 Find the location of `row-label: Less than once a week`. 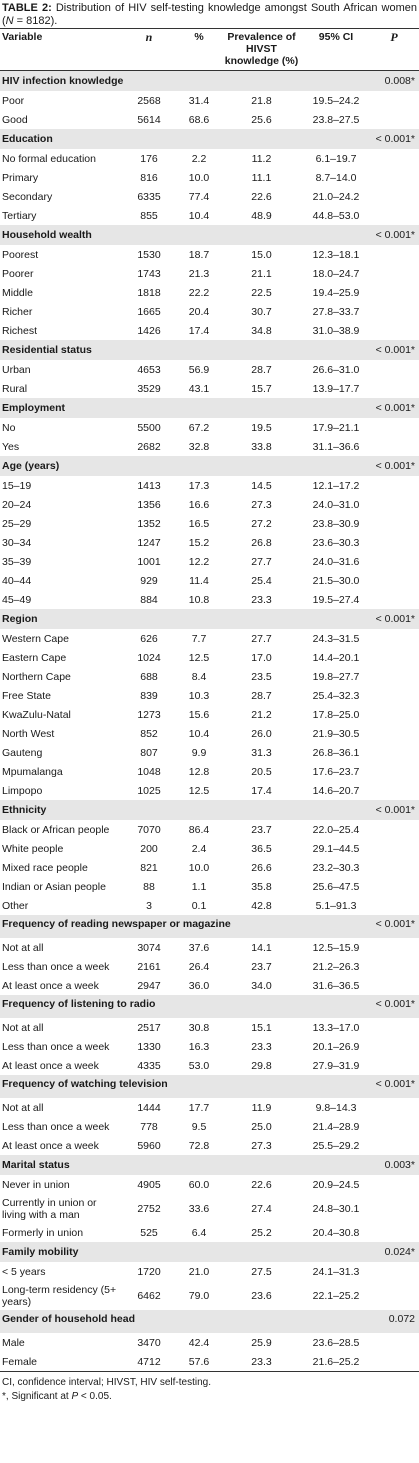

row-label: Less than once a week is located at coordinates (56, 966).